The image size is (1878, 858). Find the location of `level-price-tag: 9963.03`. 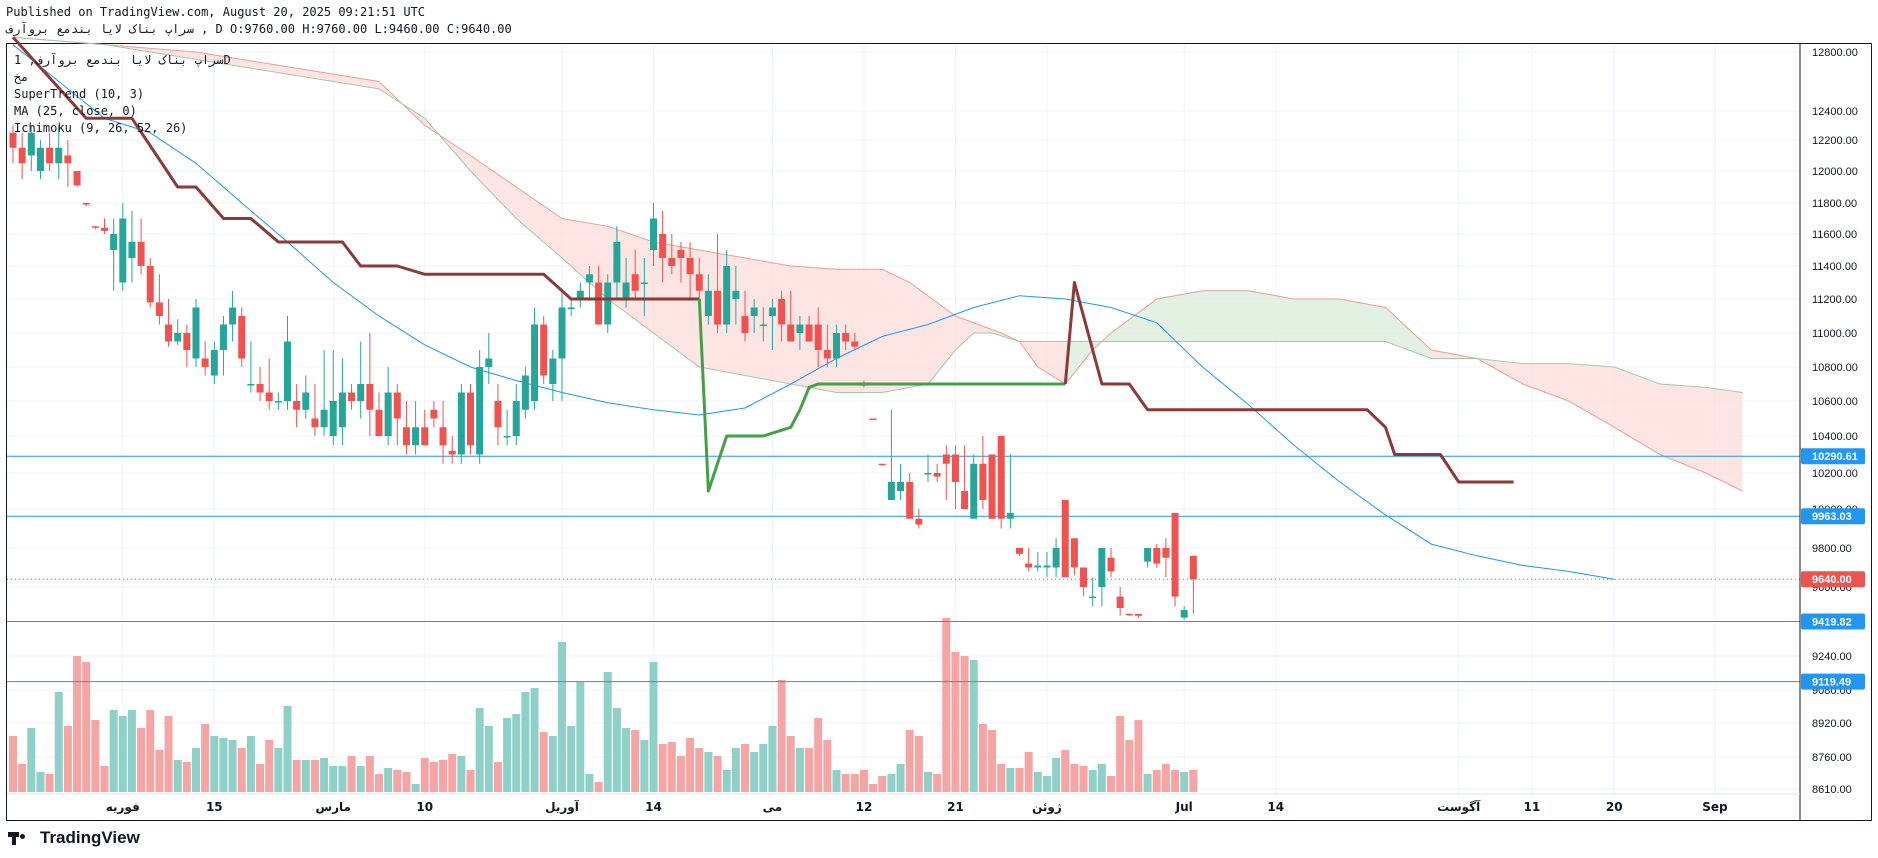

level-price-tag: 9963.03 is located at coordinates (1832, 517).